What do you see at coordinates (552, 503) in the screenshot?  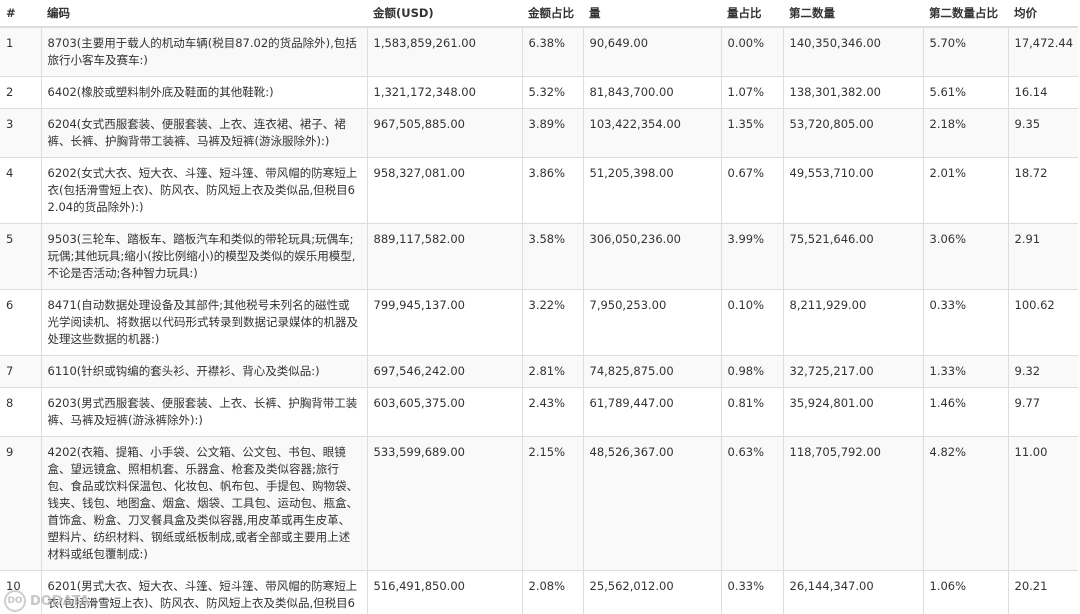 I see `cell-amount-pct: 2.15%` at bounding box center [552, 503].